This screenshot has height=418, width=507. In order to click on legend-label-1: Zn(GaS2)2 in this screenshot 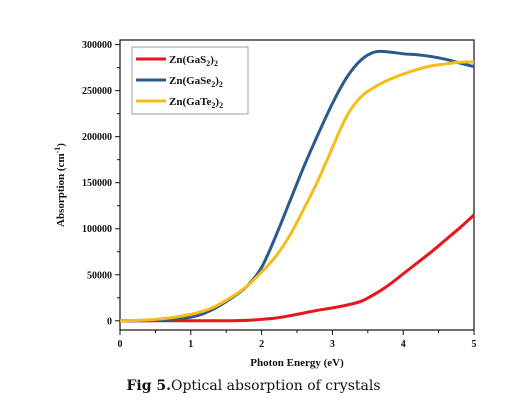, I will do `click(193, 61)`.